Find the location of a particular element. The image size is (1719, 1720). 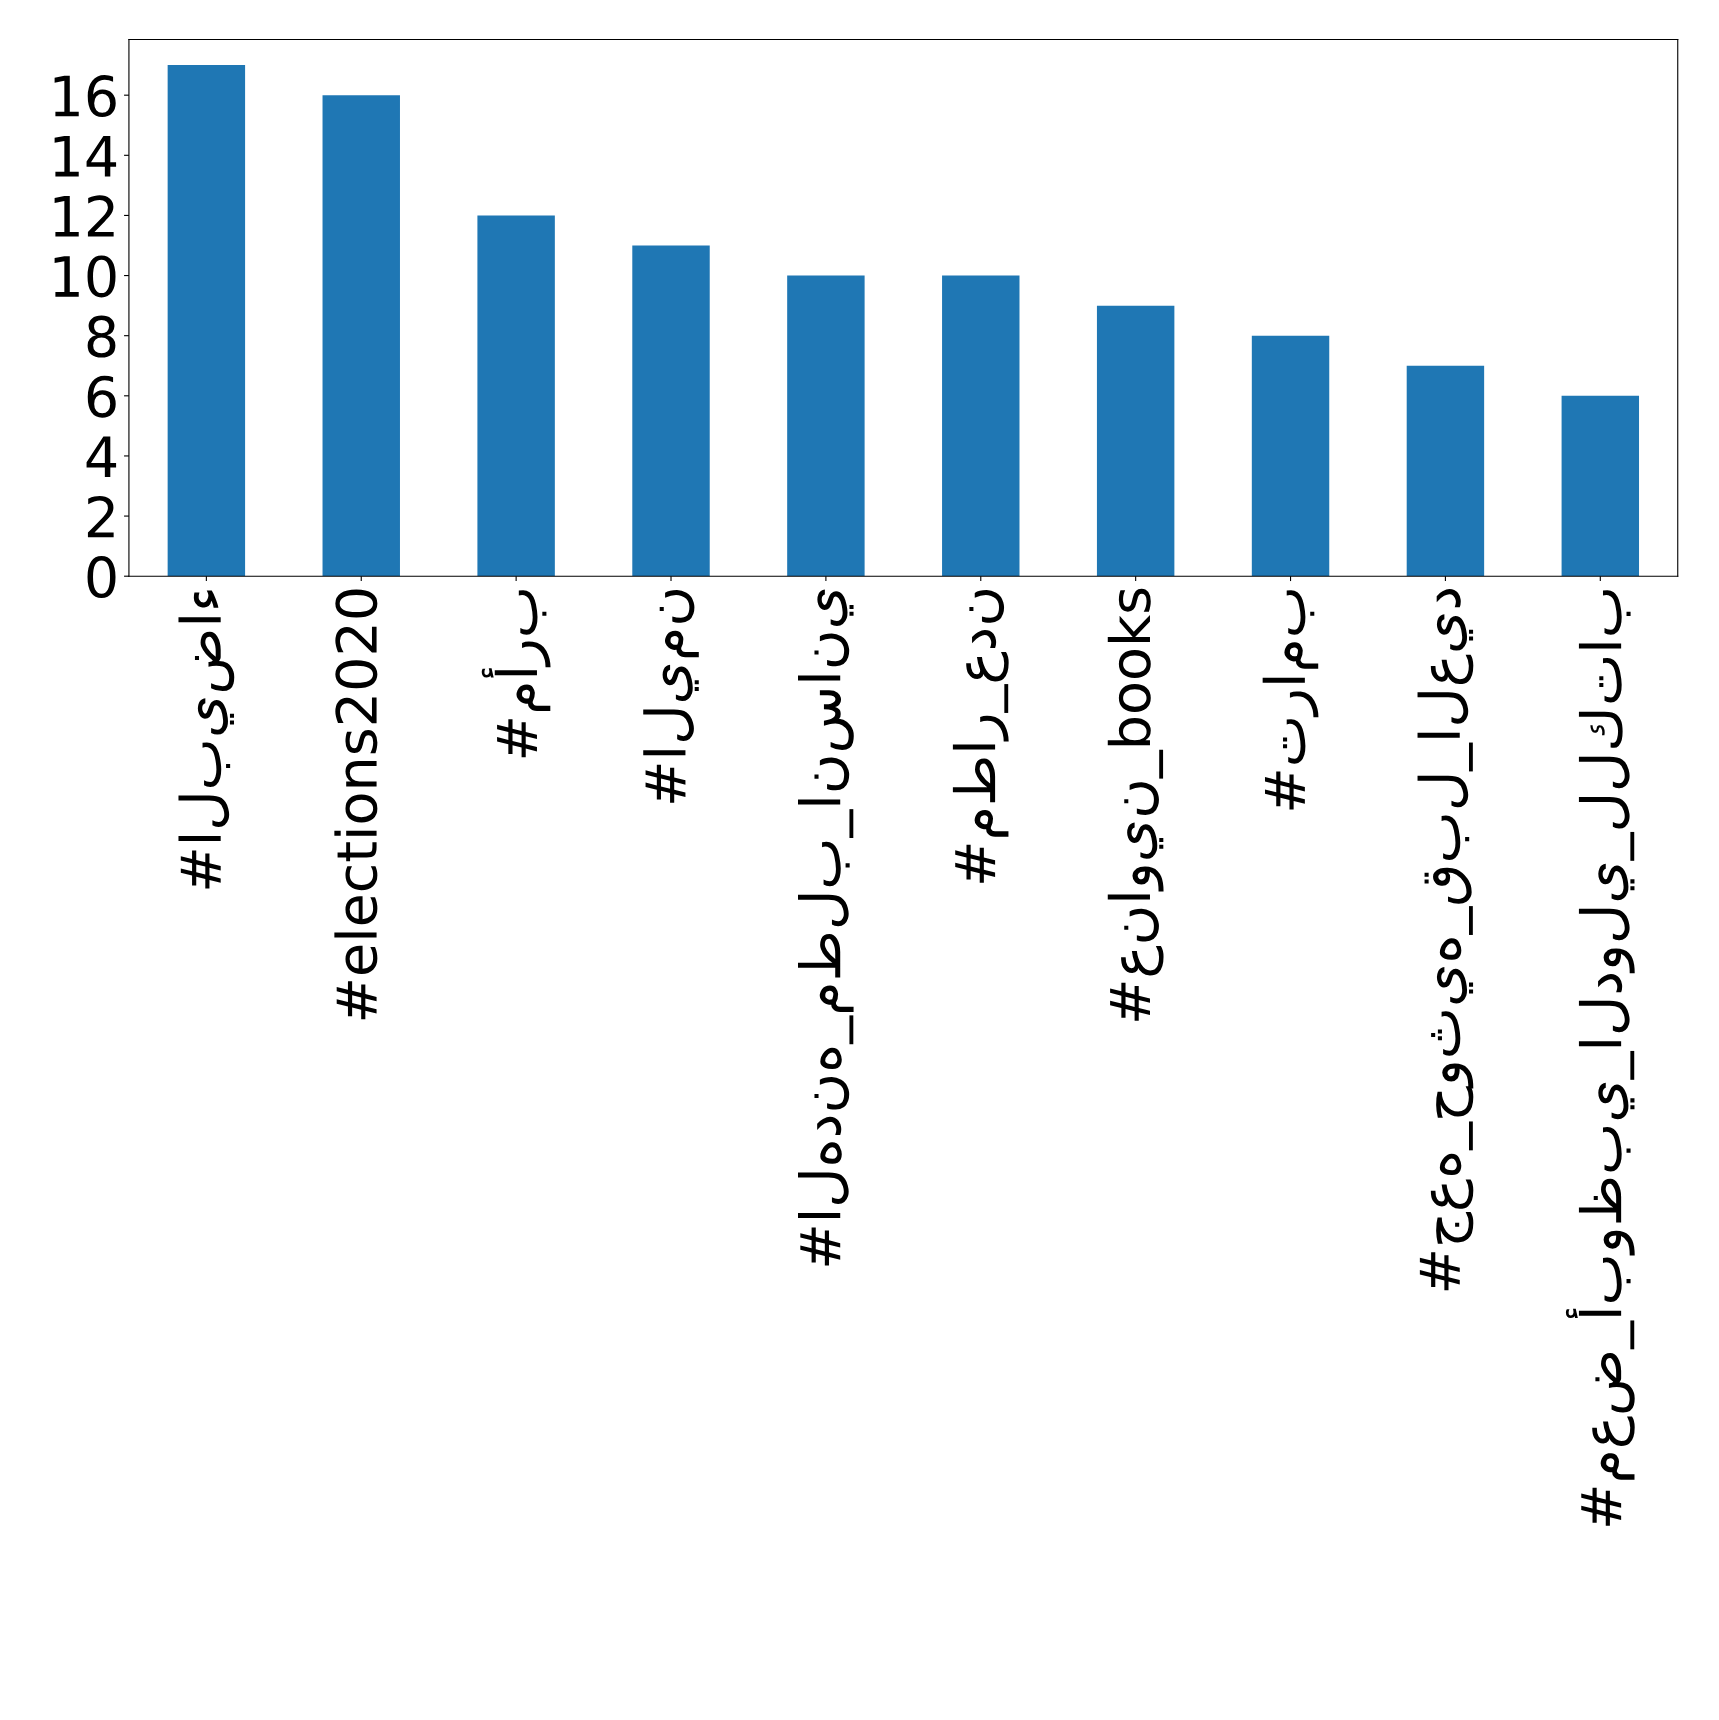

y-tick-label: 12 is located at coordinates (84, 216).